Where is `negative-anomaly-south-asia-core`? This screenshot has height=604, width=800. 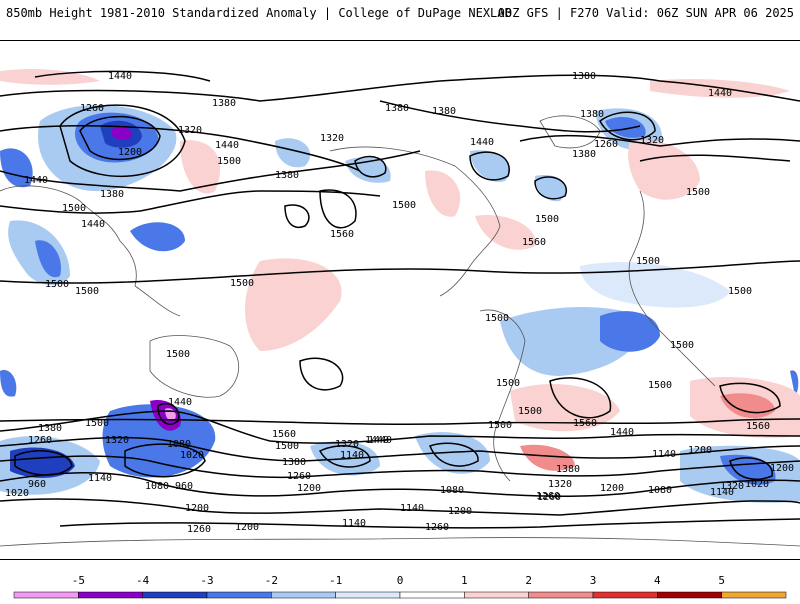 negative-anomaly-south-asia-core is located at coordinates (48, 259).